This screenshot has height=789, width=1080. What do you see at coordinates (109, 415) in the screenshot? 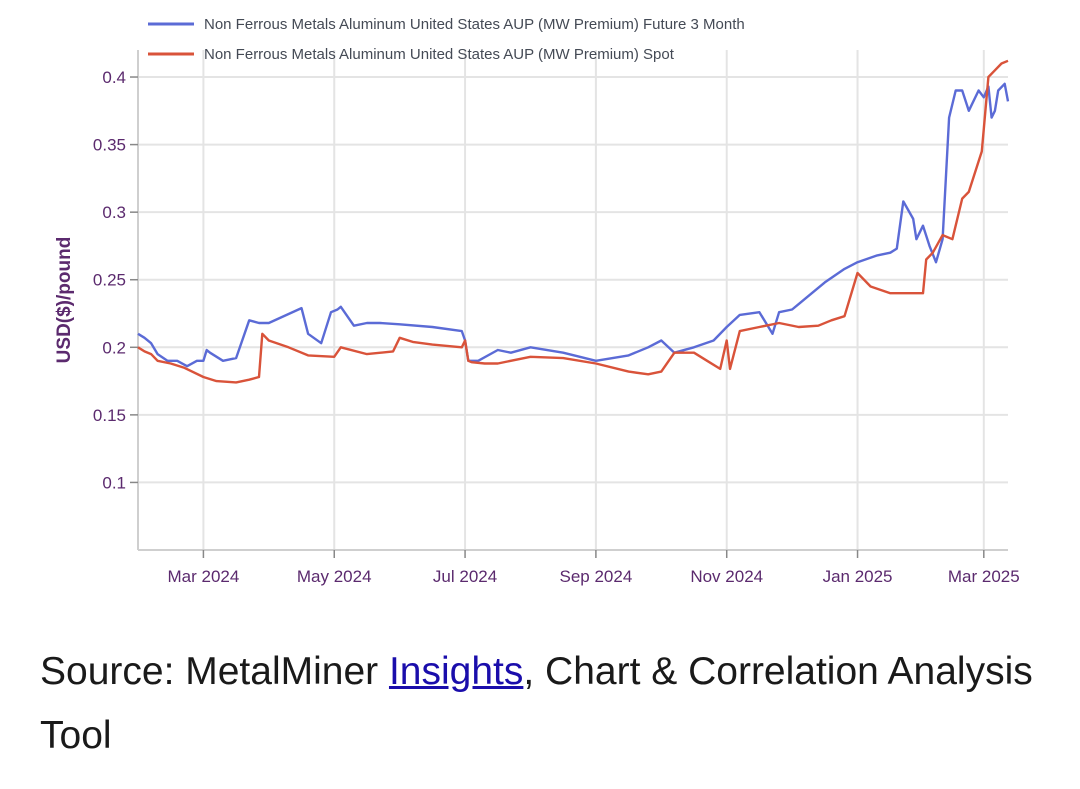
I see `y-tick-label: 0.15` at bounding box center [109, 415].